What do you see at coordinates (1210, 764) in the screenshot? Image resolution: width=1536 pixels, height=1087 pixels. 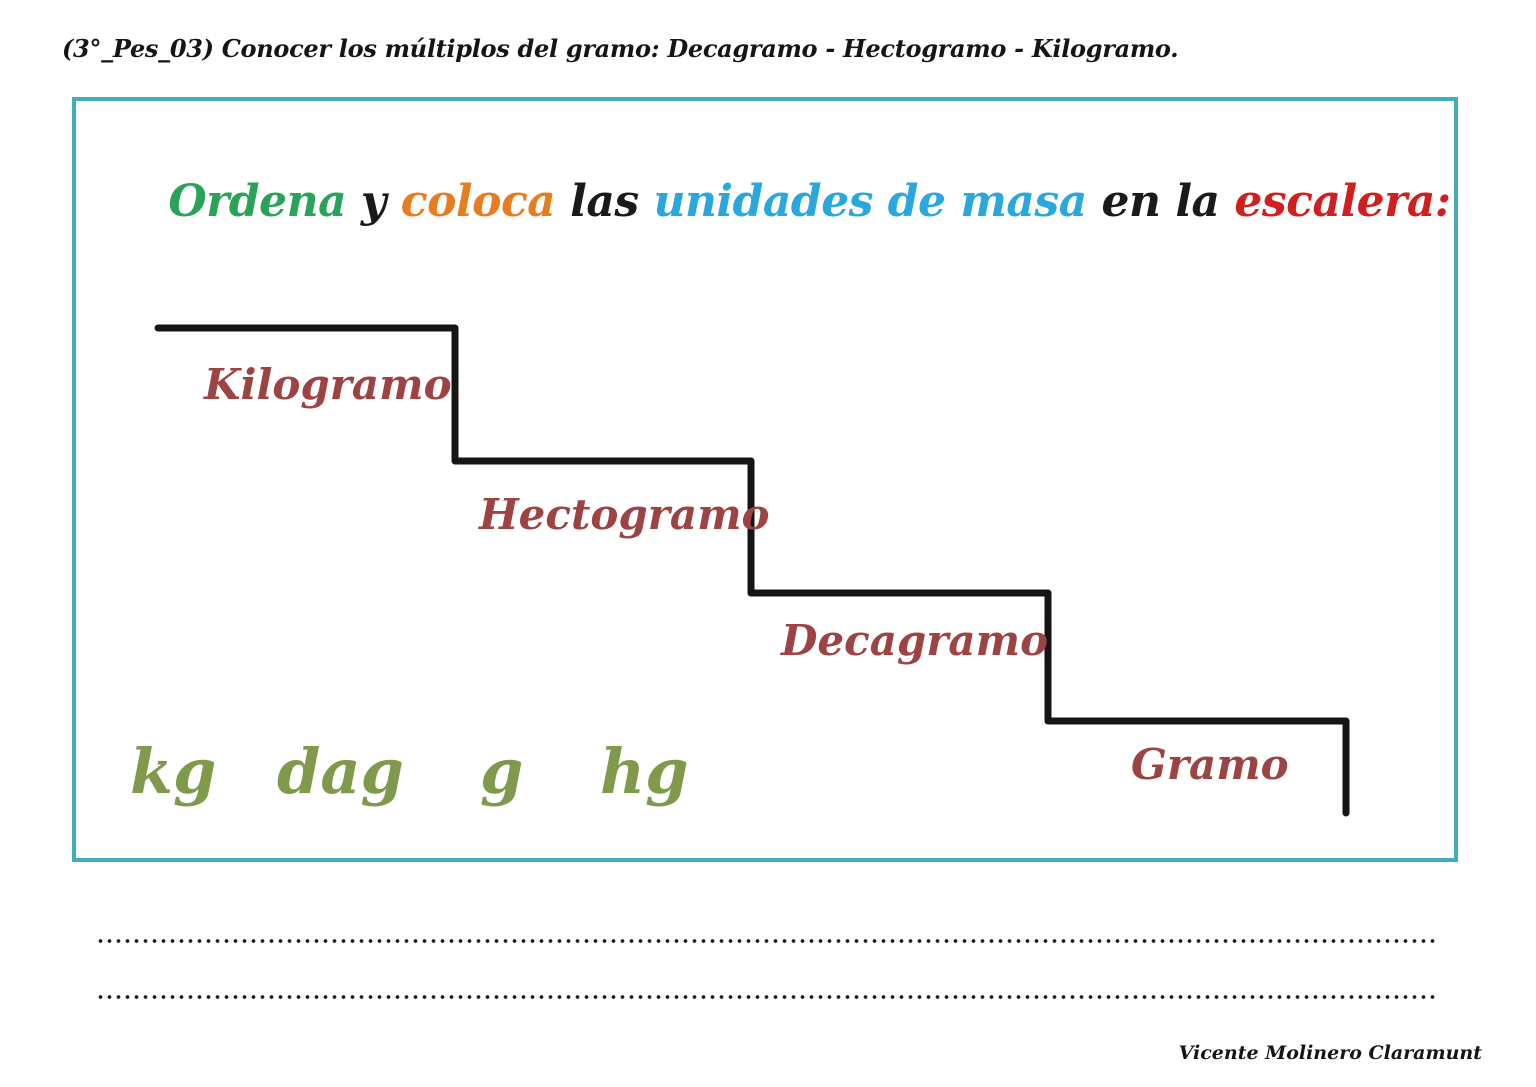 I see `stair-label-gramo: Gramo` at bounding box center [1210, 764].